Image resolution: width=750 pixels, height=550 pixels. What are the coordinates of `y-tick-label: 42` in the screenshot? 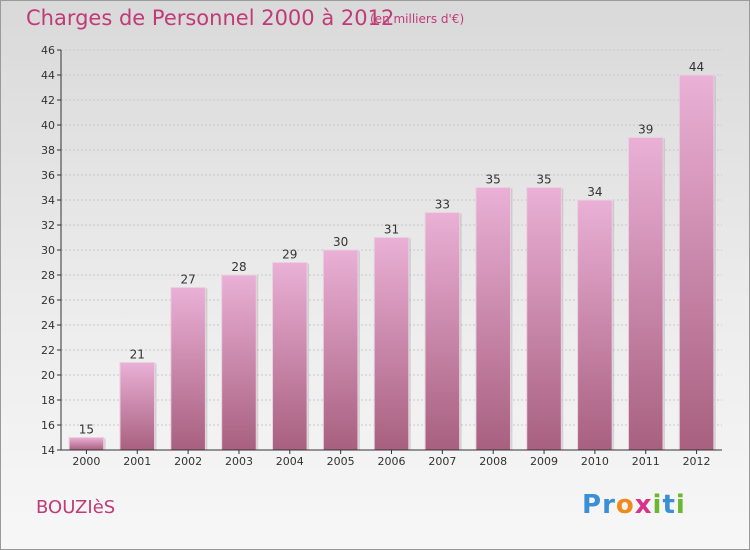 It's located at (48, 100).